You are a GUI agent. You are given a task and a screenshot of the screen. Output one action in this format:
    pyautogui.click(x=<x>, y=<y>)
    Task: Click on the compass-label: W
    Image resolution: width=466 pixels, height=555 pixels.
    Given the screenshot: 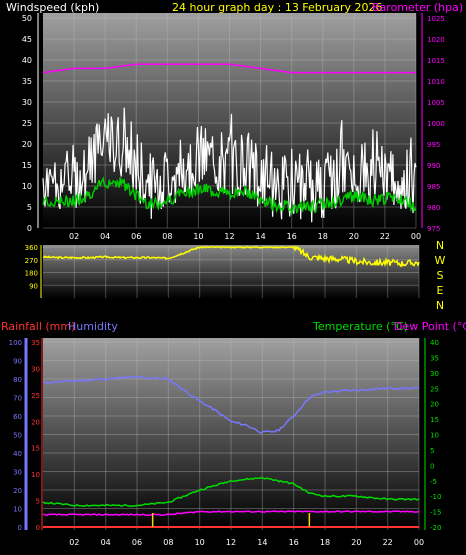 What is the action you would take?
    pyautogui.click(x=440, y=260)
    